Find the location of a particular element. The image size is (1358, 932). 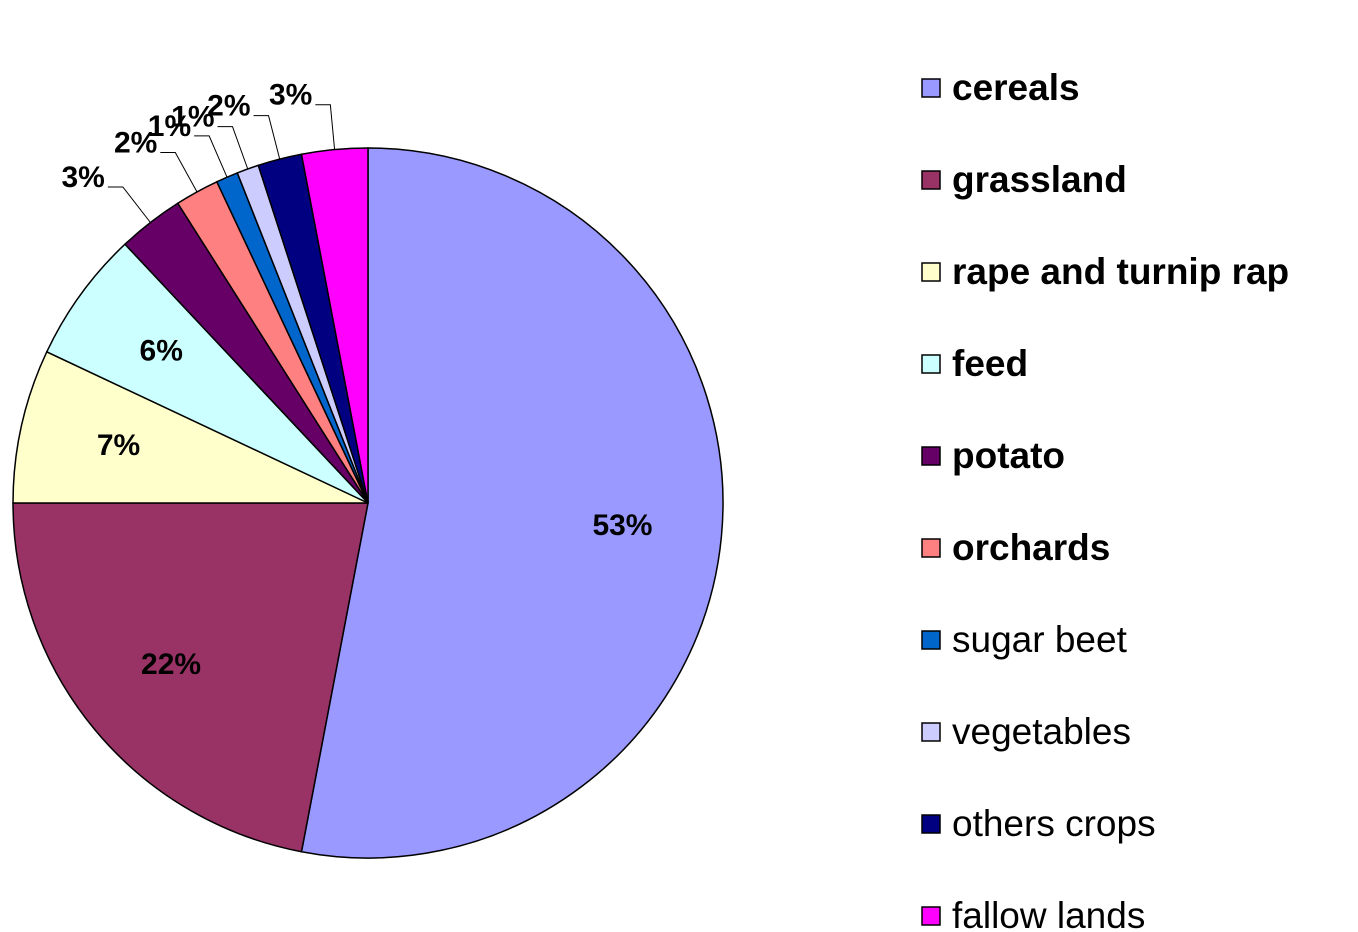

legend-label: fallow lands is located at coordinates (1048, 913).